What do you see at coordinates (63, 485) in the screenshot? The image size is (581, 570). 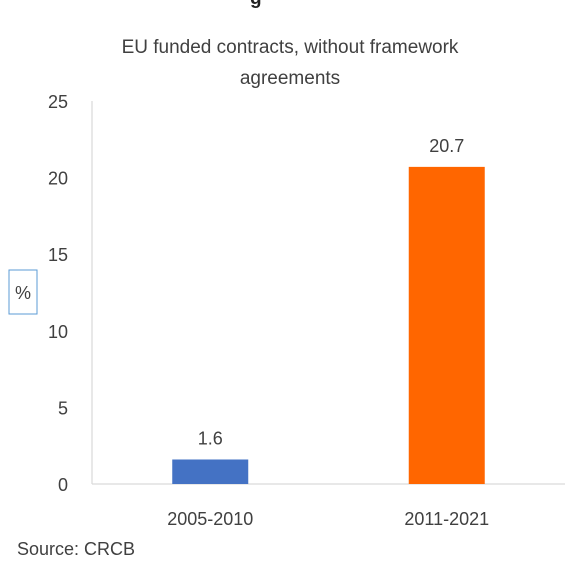 I see `y-tick-label: 0` at bounding box center [63, 485].